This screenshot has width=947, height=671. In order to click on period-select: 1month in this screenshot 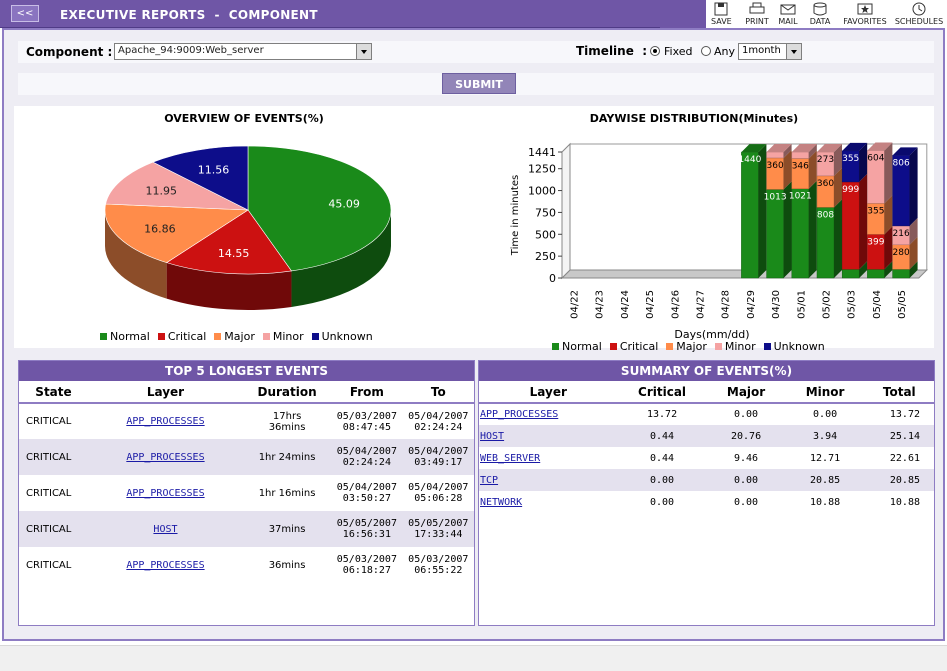, I will do `click(770, 51)`.